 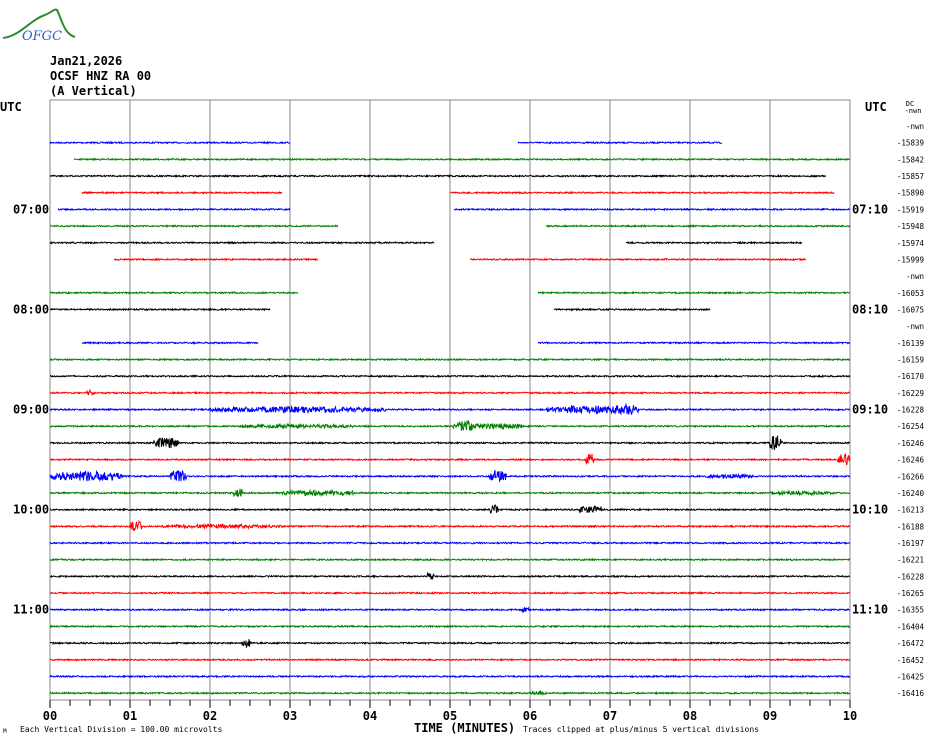 What do you see at coordinates (870, 209) in the screenshot?
I see `right-hour-label: 07:10` at bounding box center [870, 209].